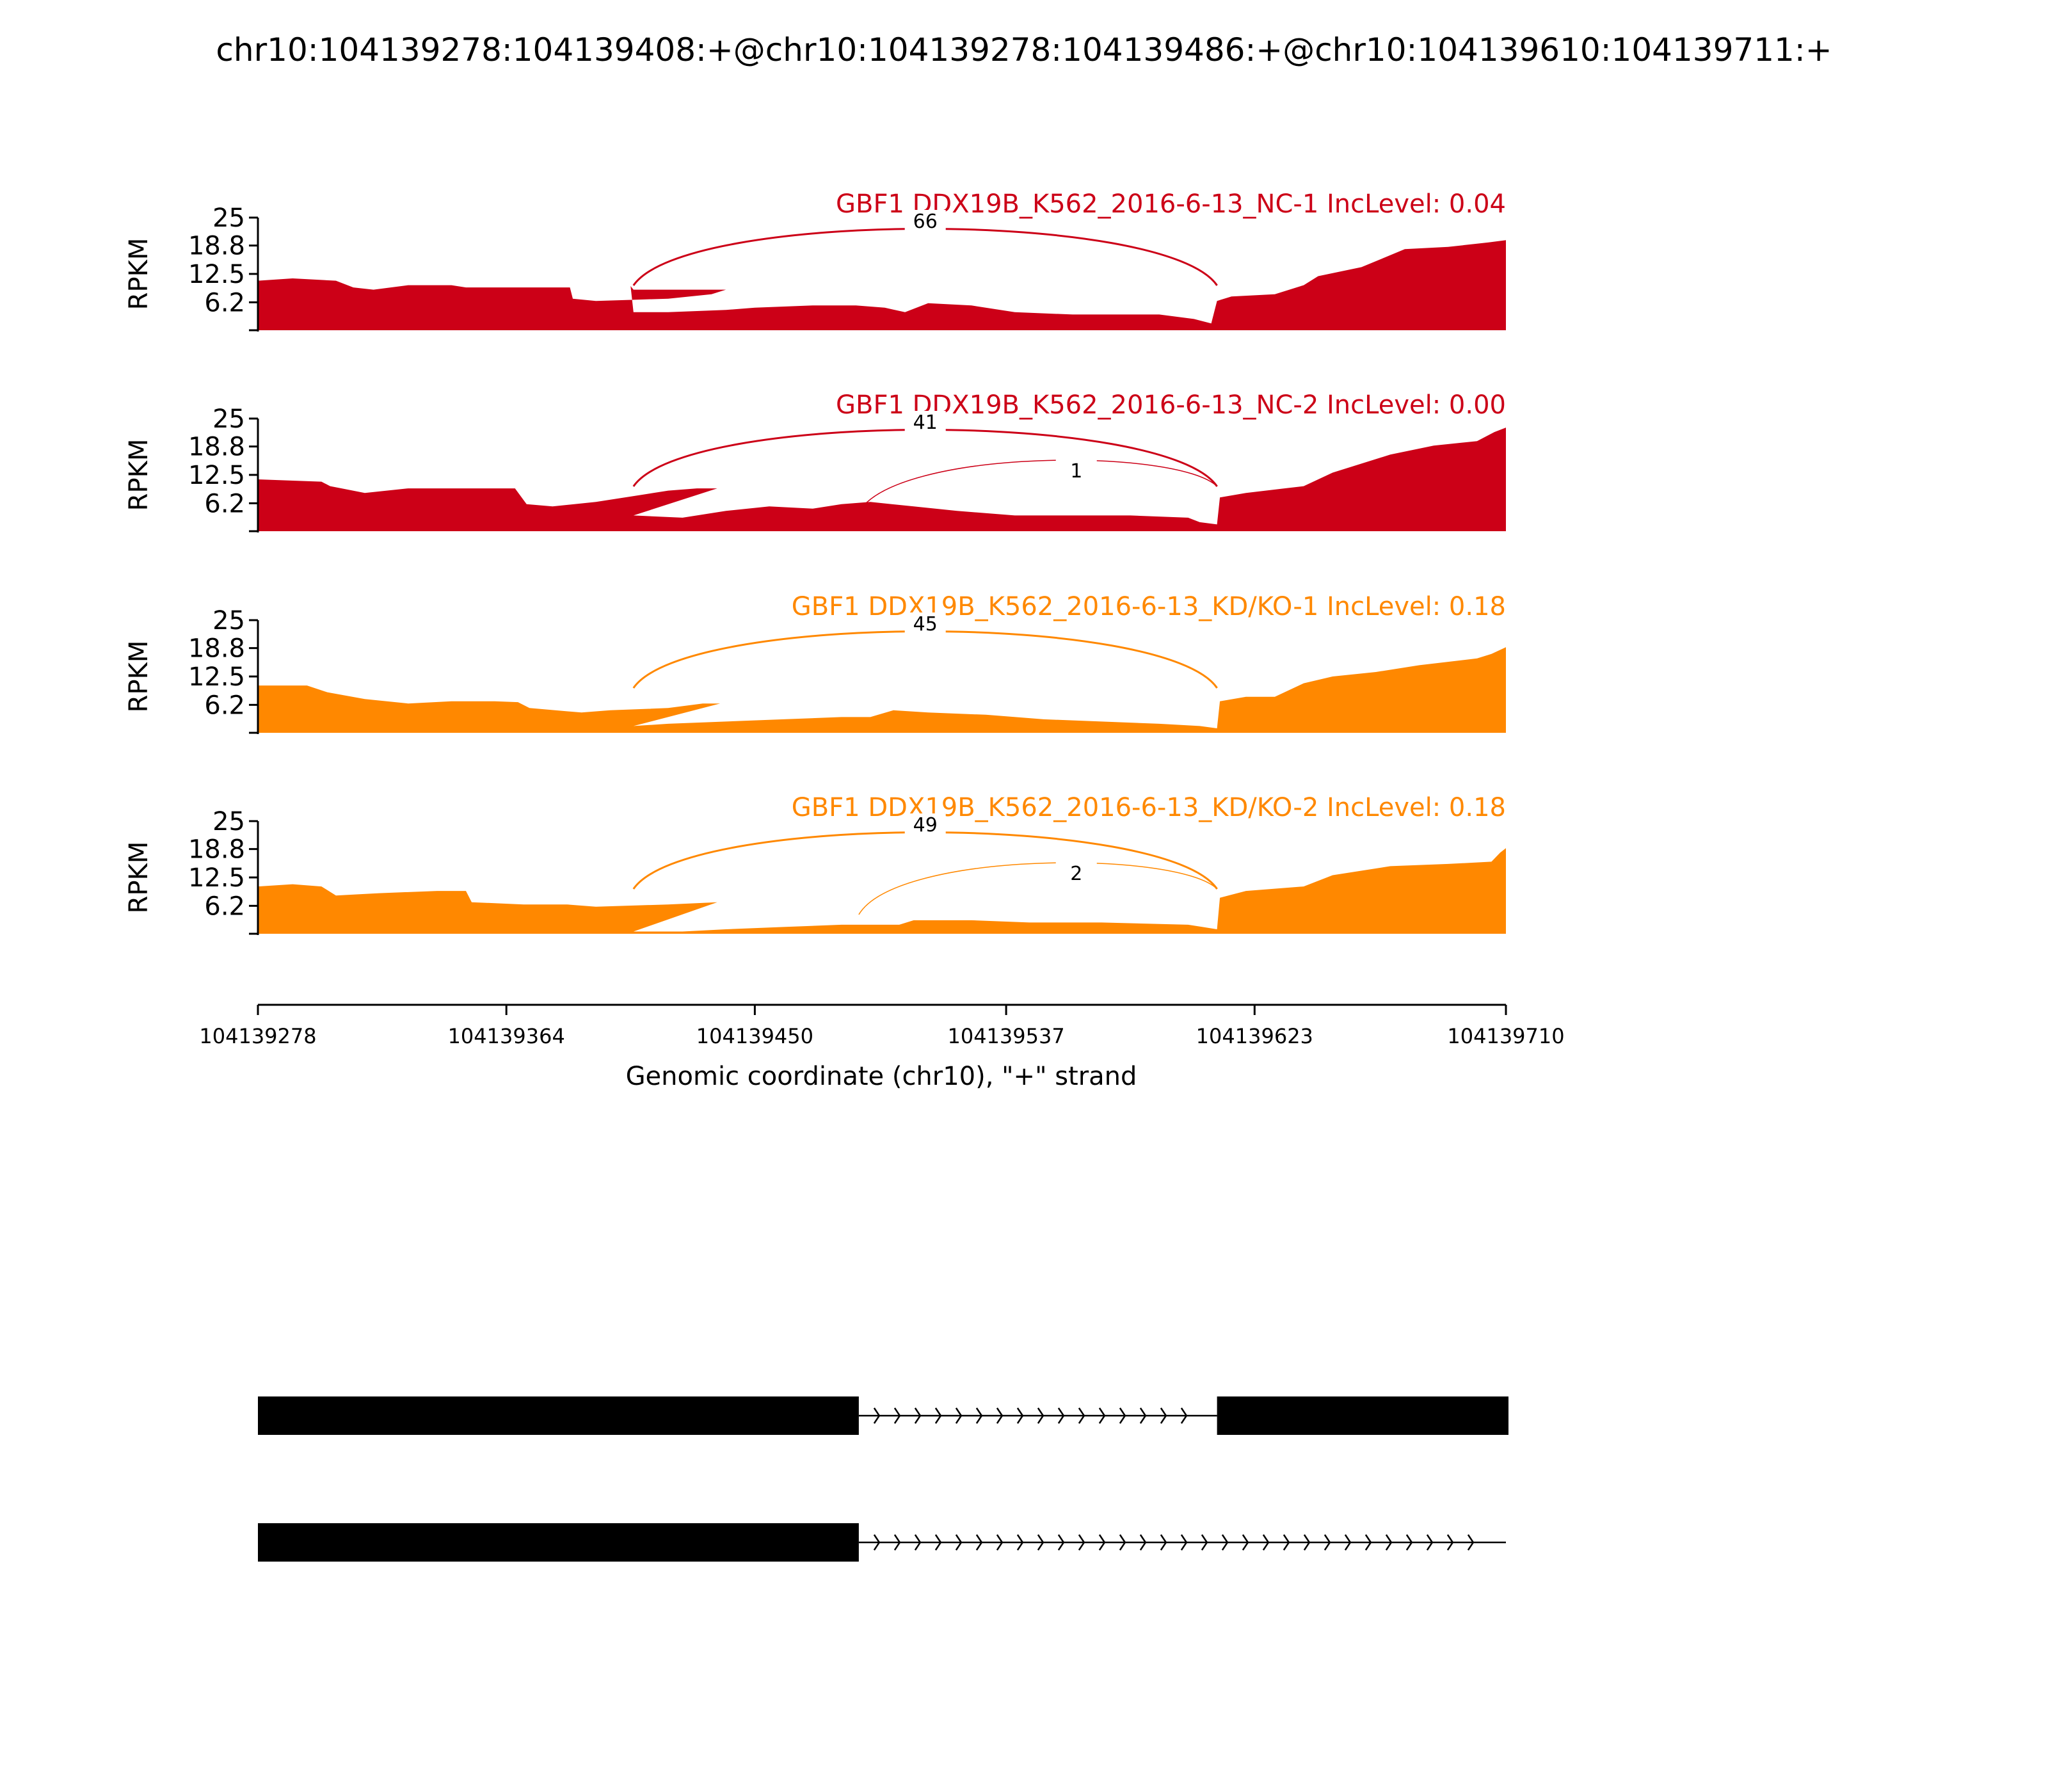 This screenshot has width=2048, height=1792. What do you see at coordinates (1076, 874) in the screenshot?
I see `junction-count-label: 2` at bounding box center [1076, 874].